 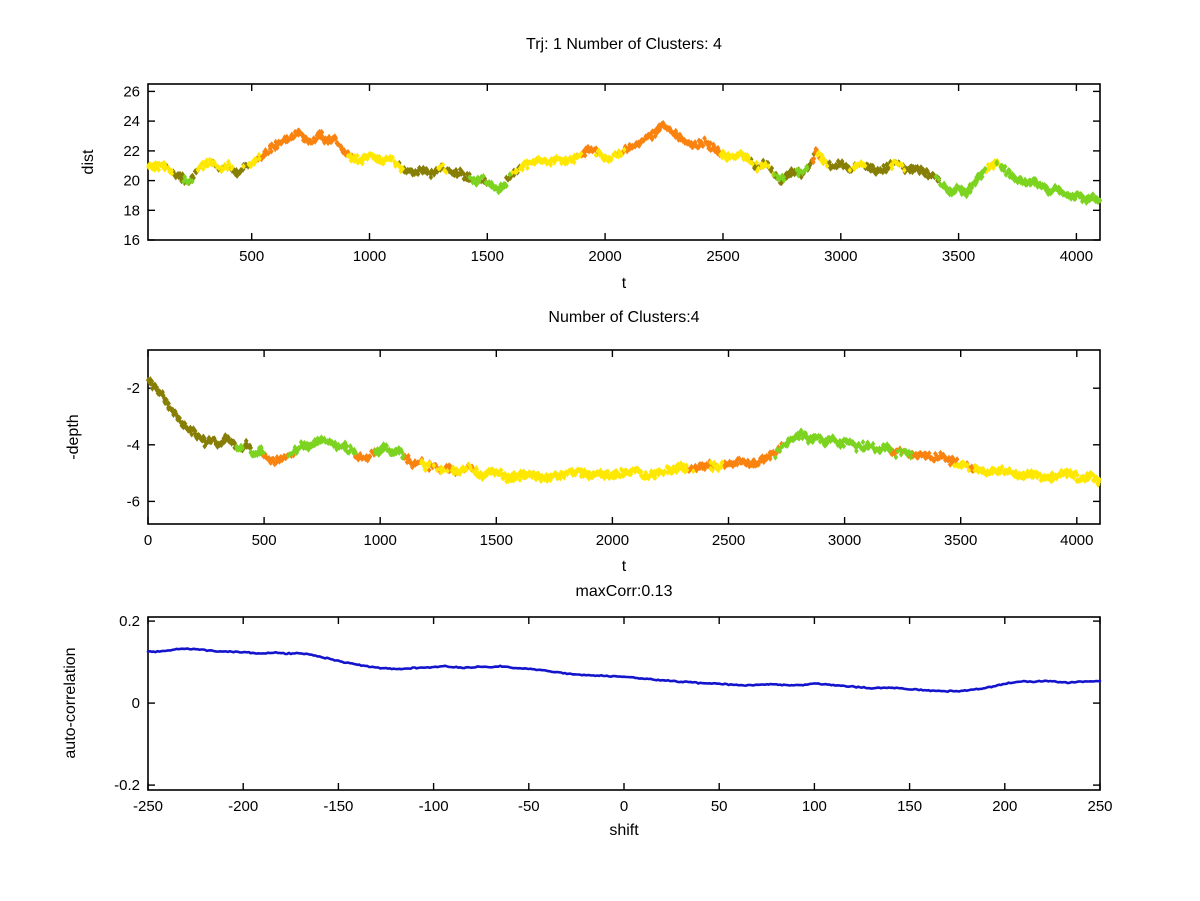 What do you see at coordinates (133, 445) in the screenshot?
I see `y-tick-label: -4` at bounding box center [133, 445].